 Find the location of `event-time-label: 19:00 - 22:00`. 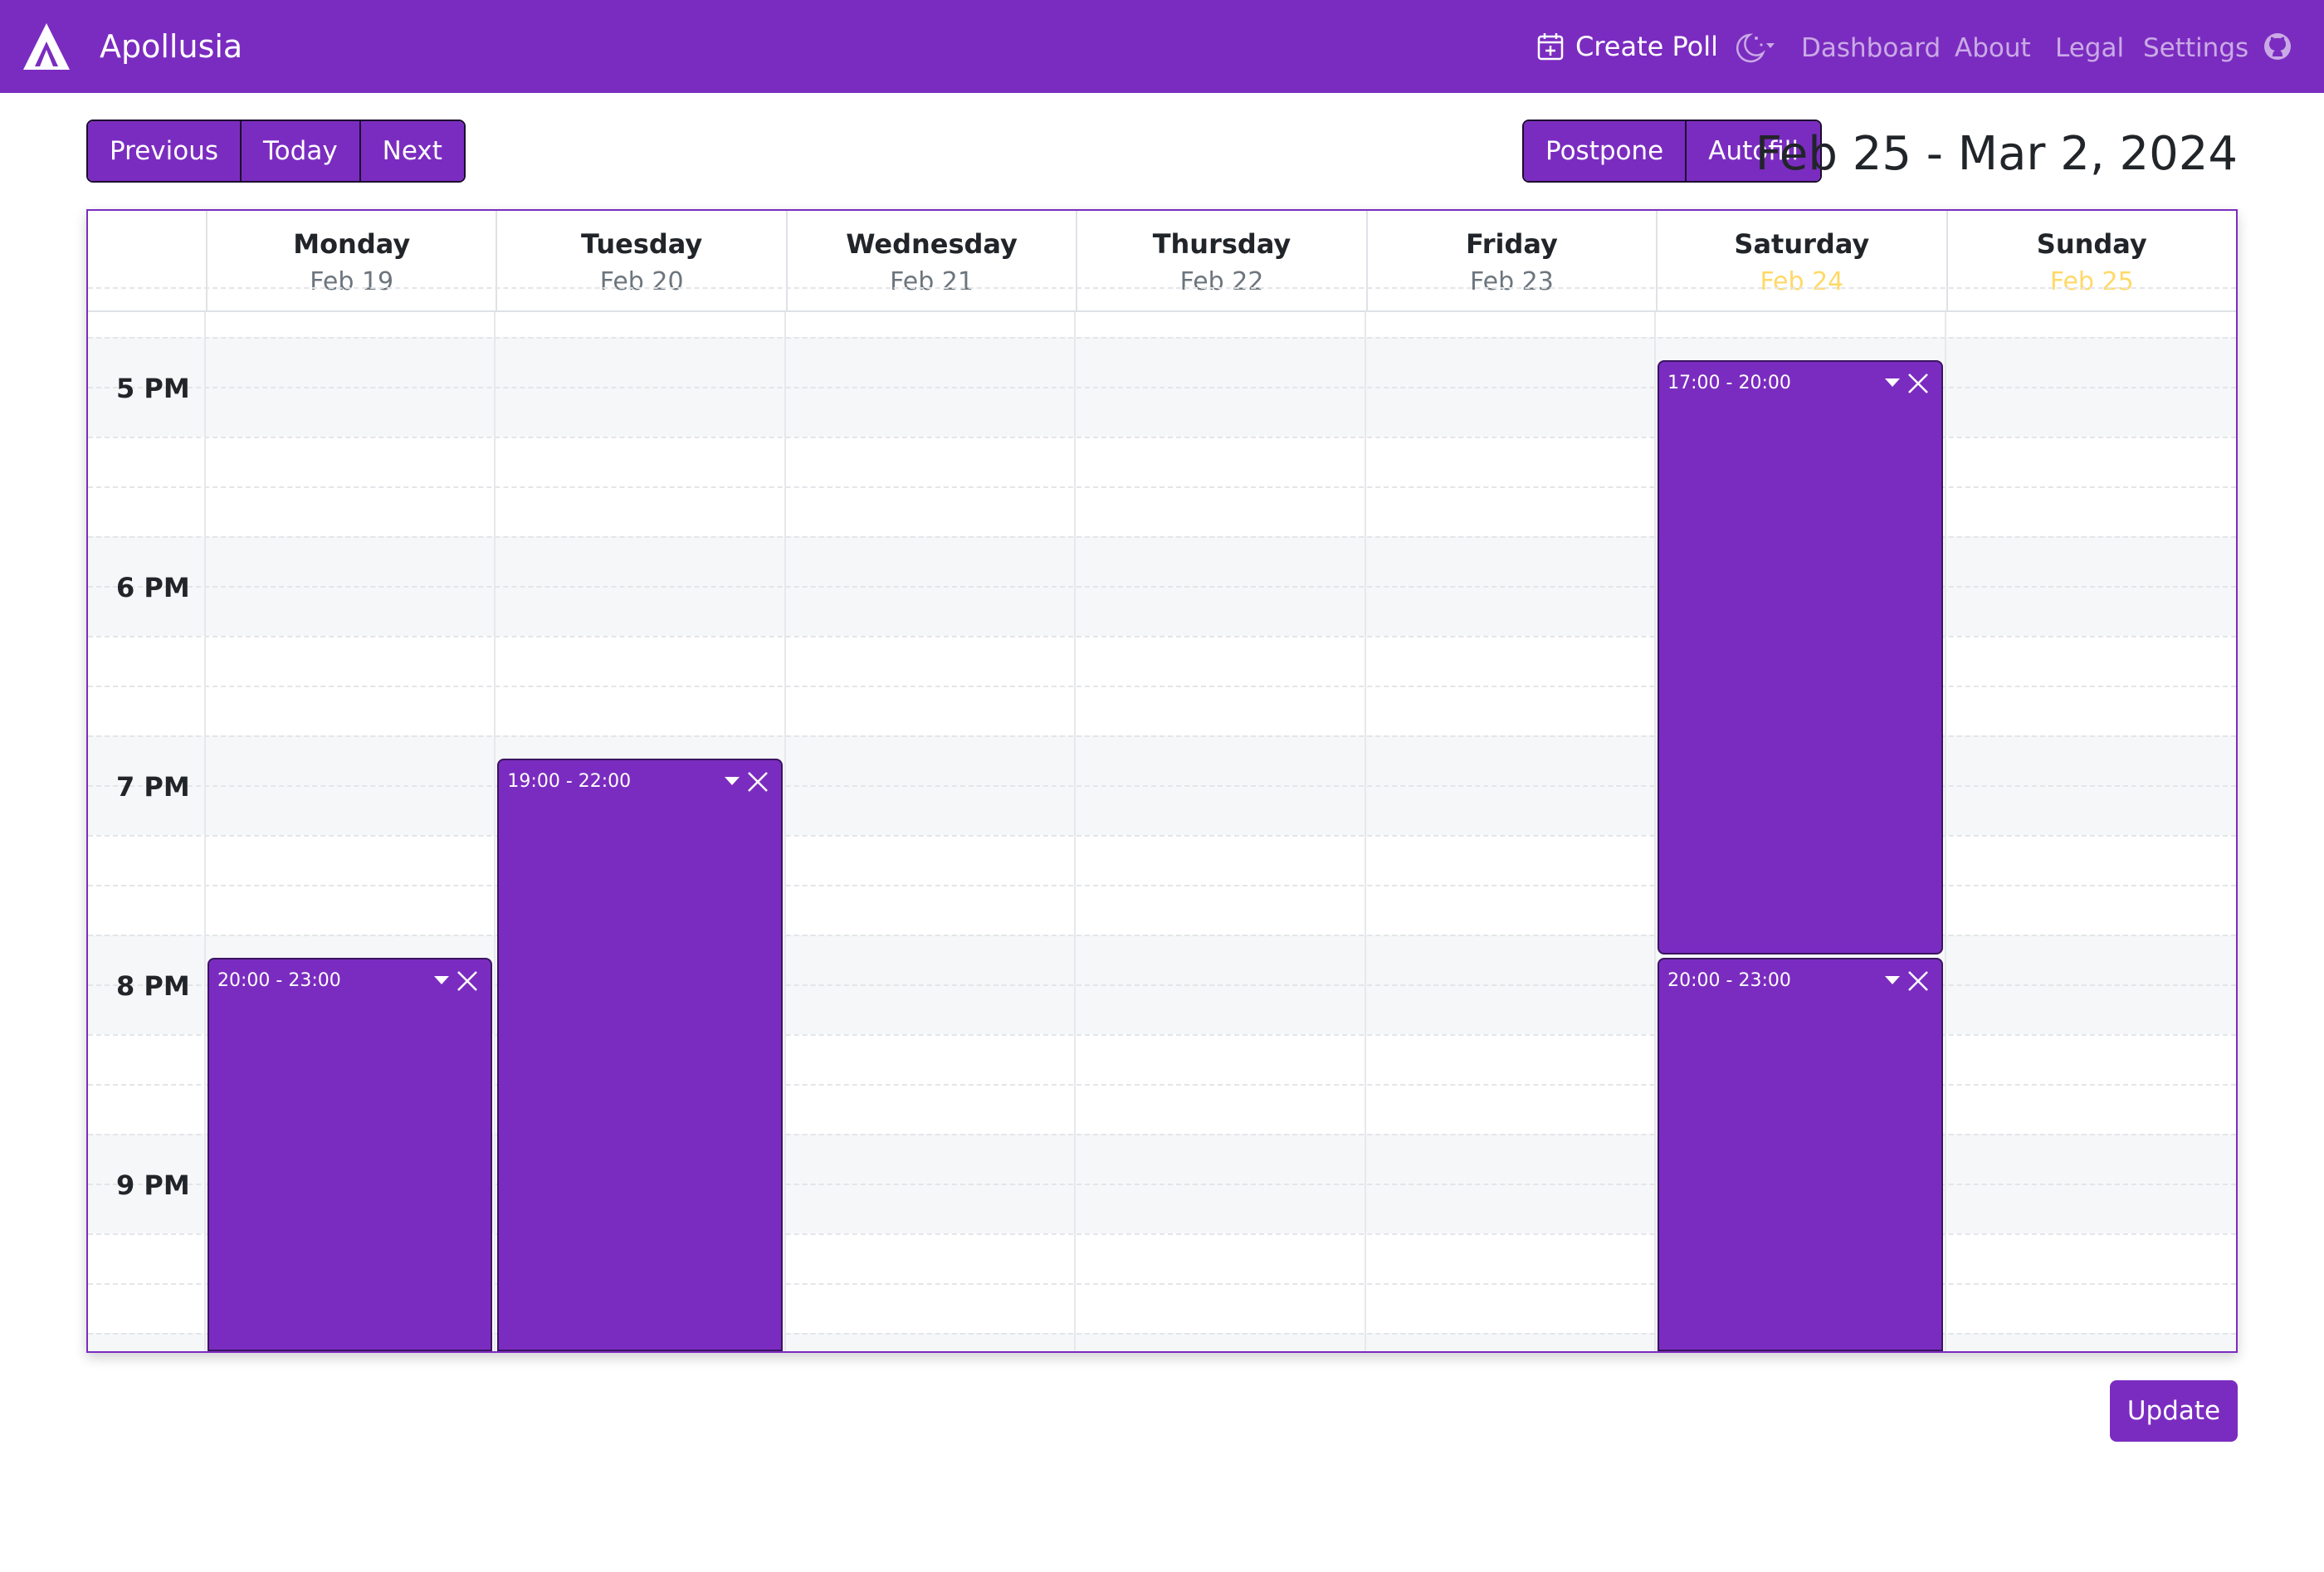

event-time-label: 19:00 - 22:00 is located at coordinates (569, 782).